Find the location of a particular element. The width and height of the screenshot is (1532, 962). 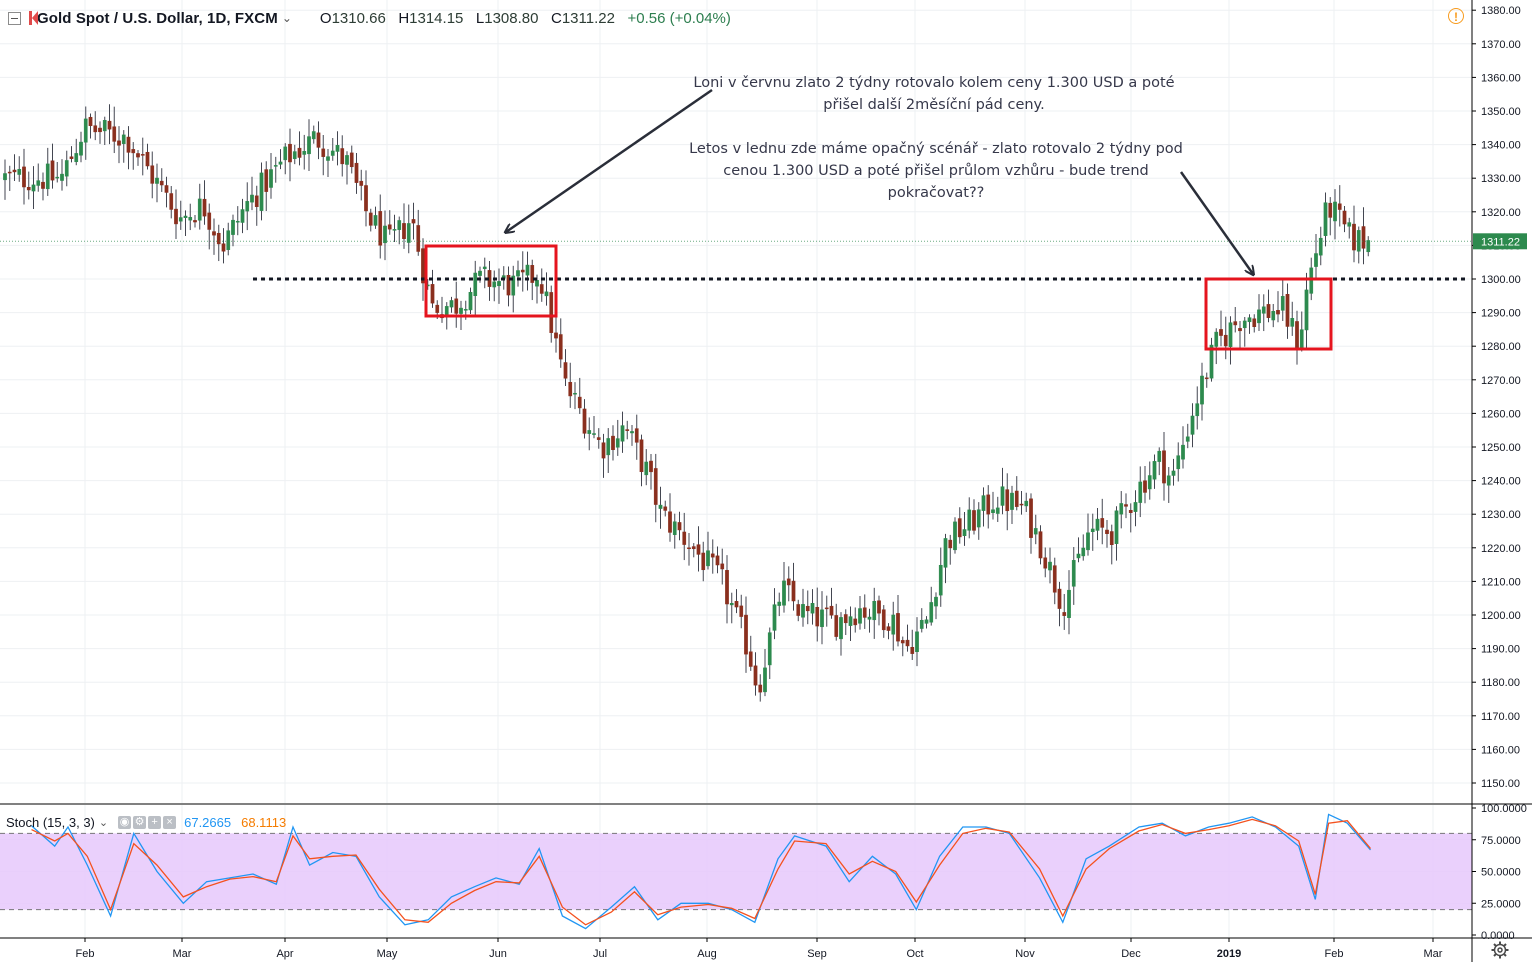

price-tick-label: 1170.00 is located at coordinates (1500, 717).